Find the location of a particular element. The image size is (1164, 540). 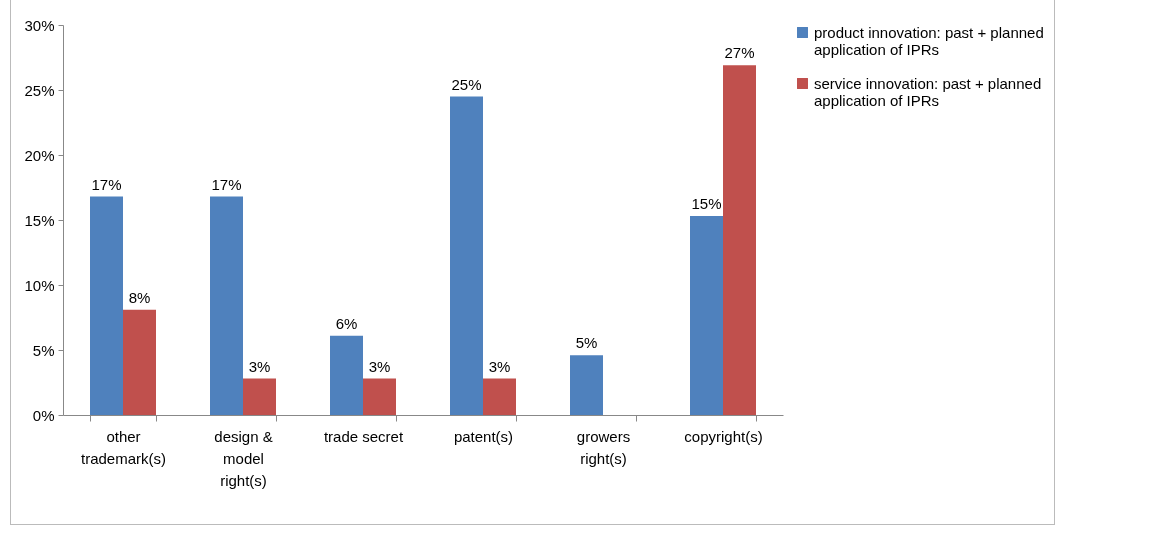

legend-label: product innovation: past + planned application of IPRs is located at coordinates (929, 40).